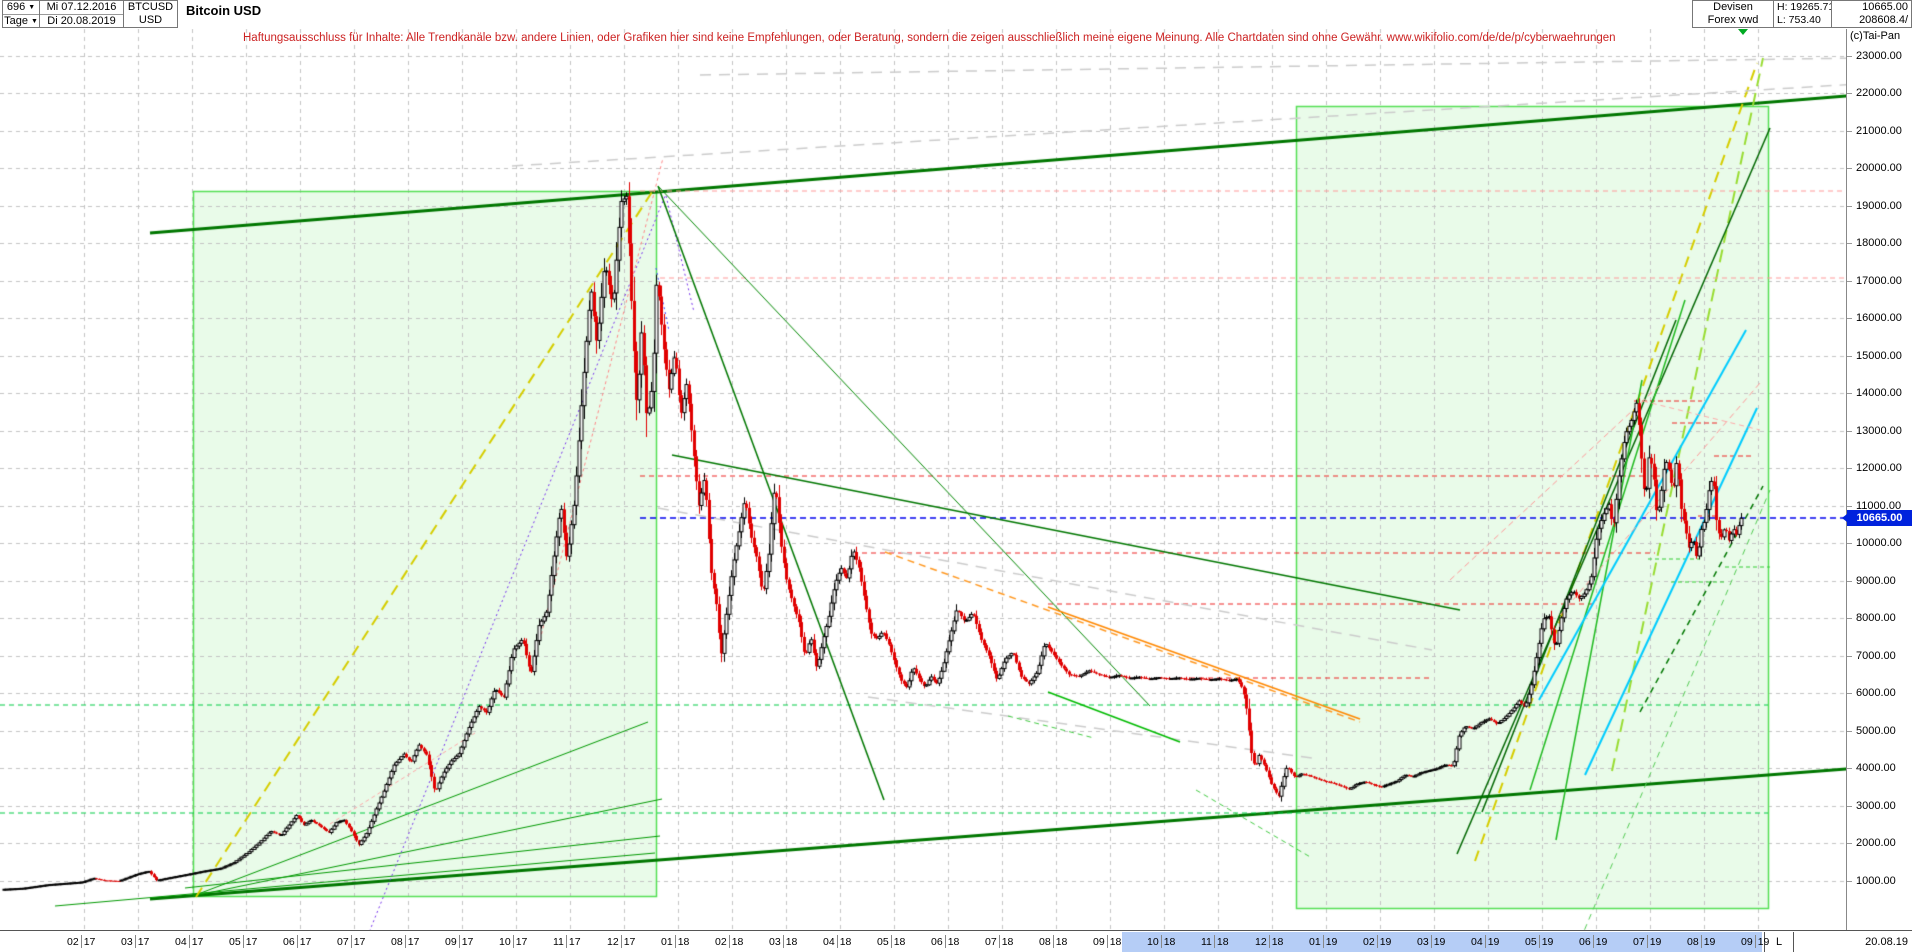 The image size is (1912, 952). What do you see at coordinates (127, 941) in the screenshot?
I see `month-label-part: 03` at bounding box center [127, 941].